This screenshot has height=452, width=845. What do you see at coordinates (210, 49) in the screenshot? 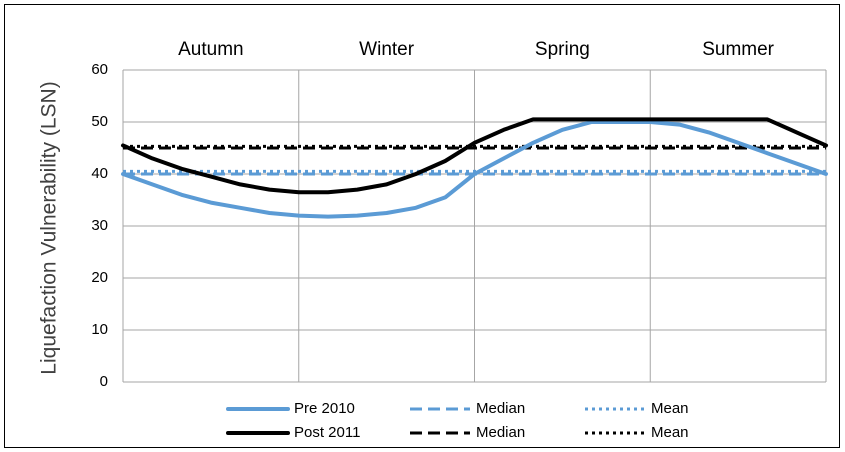
I see `season-label: Autumn` at bounding box center [210, 49].